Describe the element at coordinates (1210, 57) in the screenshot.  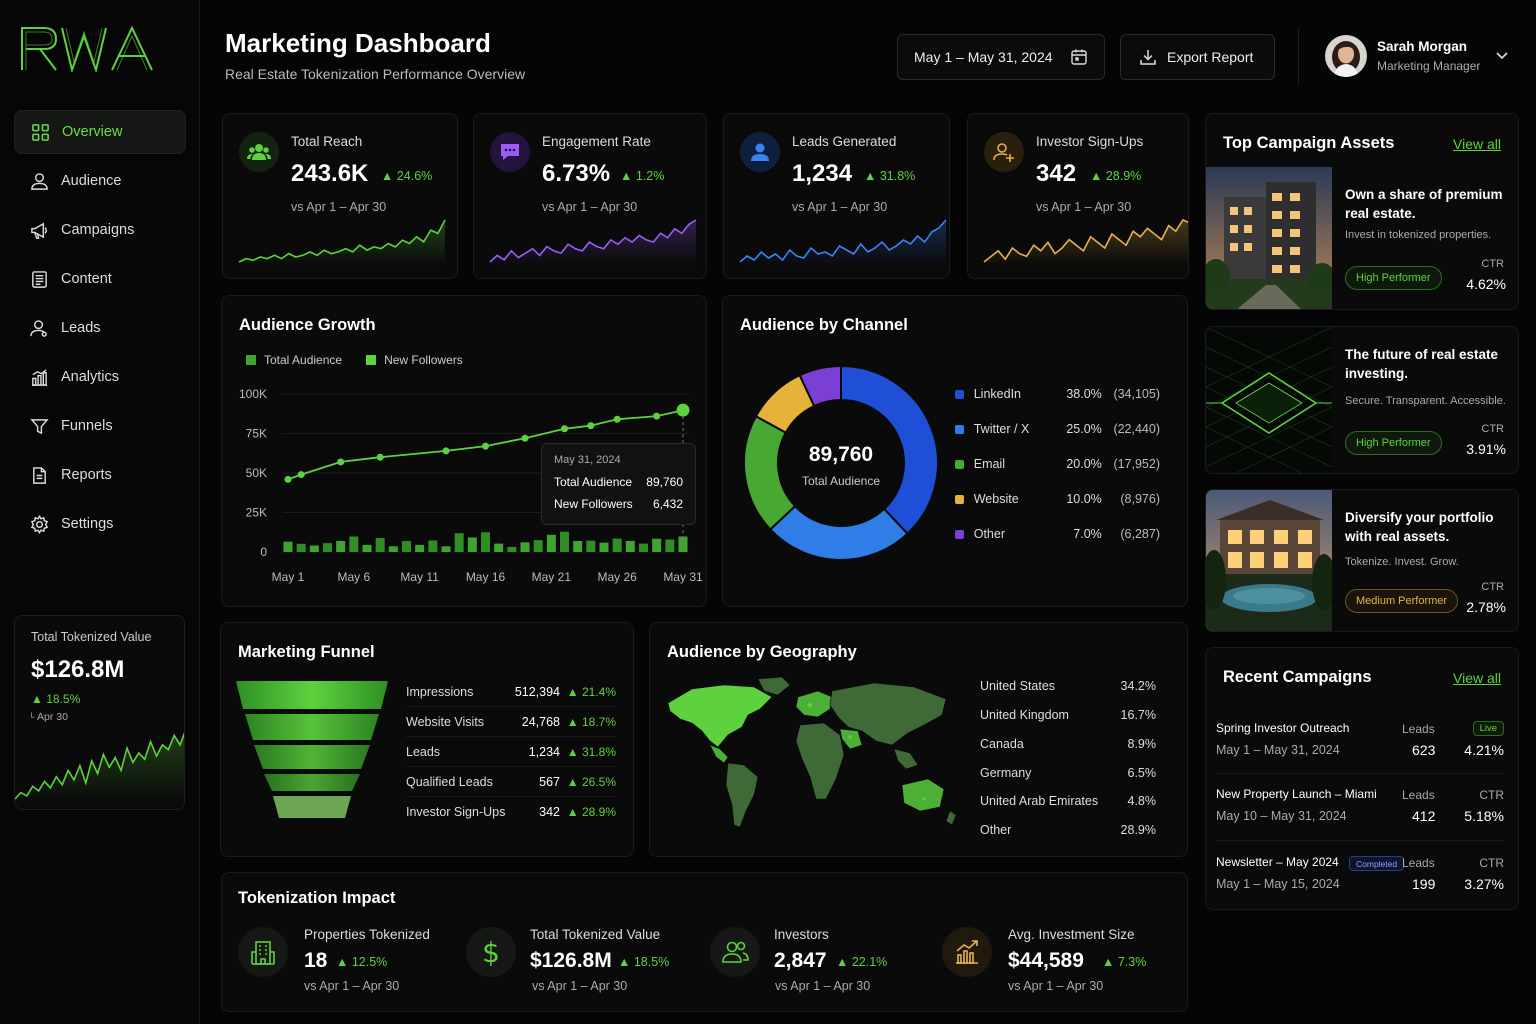
I see `export-label: Export Report` at that location.